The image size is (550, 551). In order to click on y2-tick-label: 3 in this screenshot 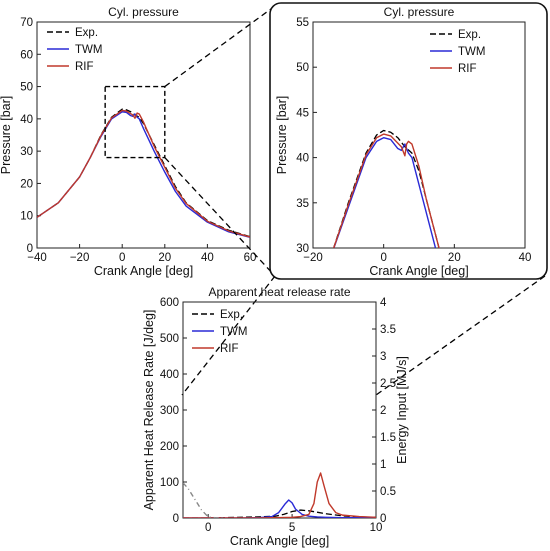, I will do `click(383, 357)`.